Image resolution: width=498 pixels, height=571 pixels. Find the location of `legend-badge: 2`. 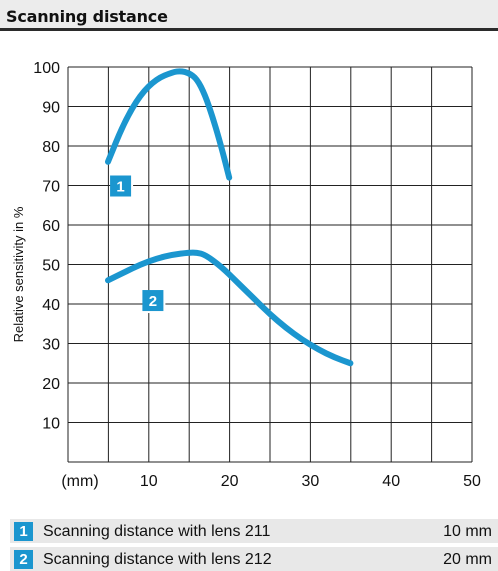

legend-badge: 2 is located at coordinates (23, 559).